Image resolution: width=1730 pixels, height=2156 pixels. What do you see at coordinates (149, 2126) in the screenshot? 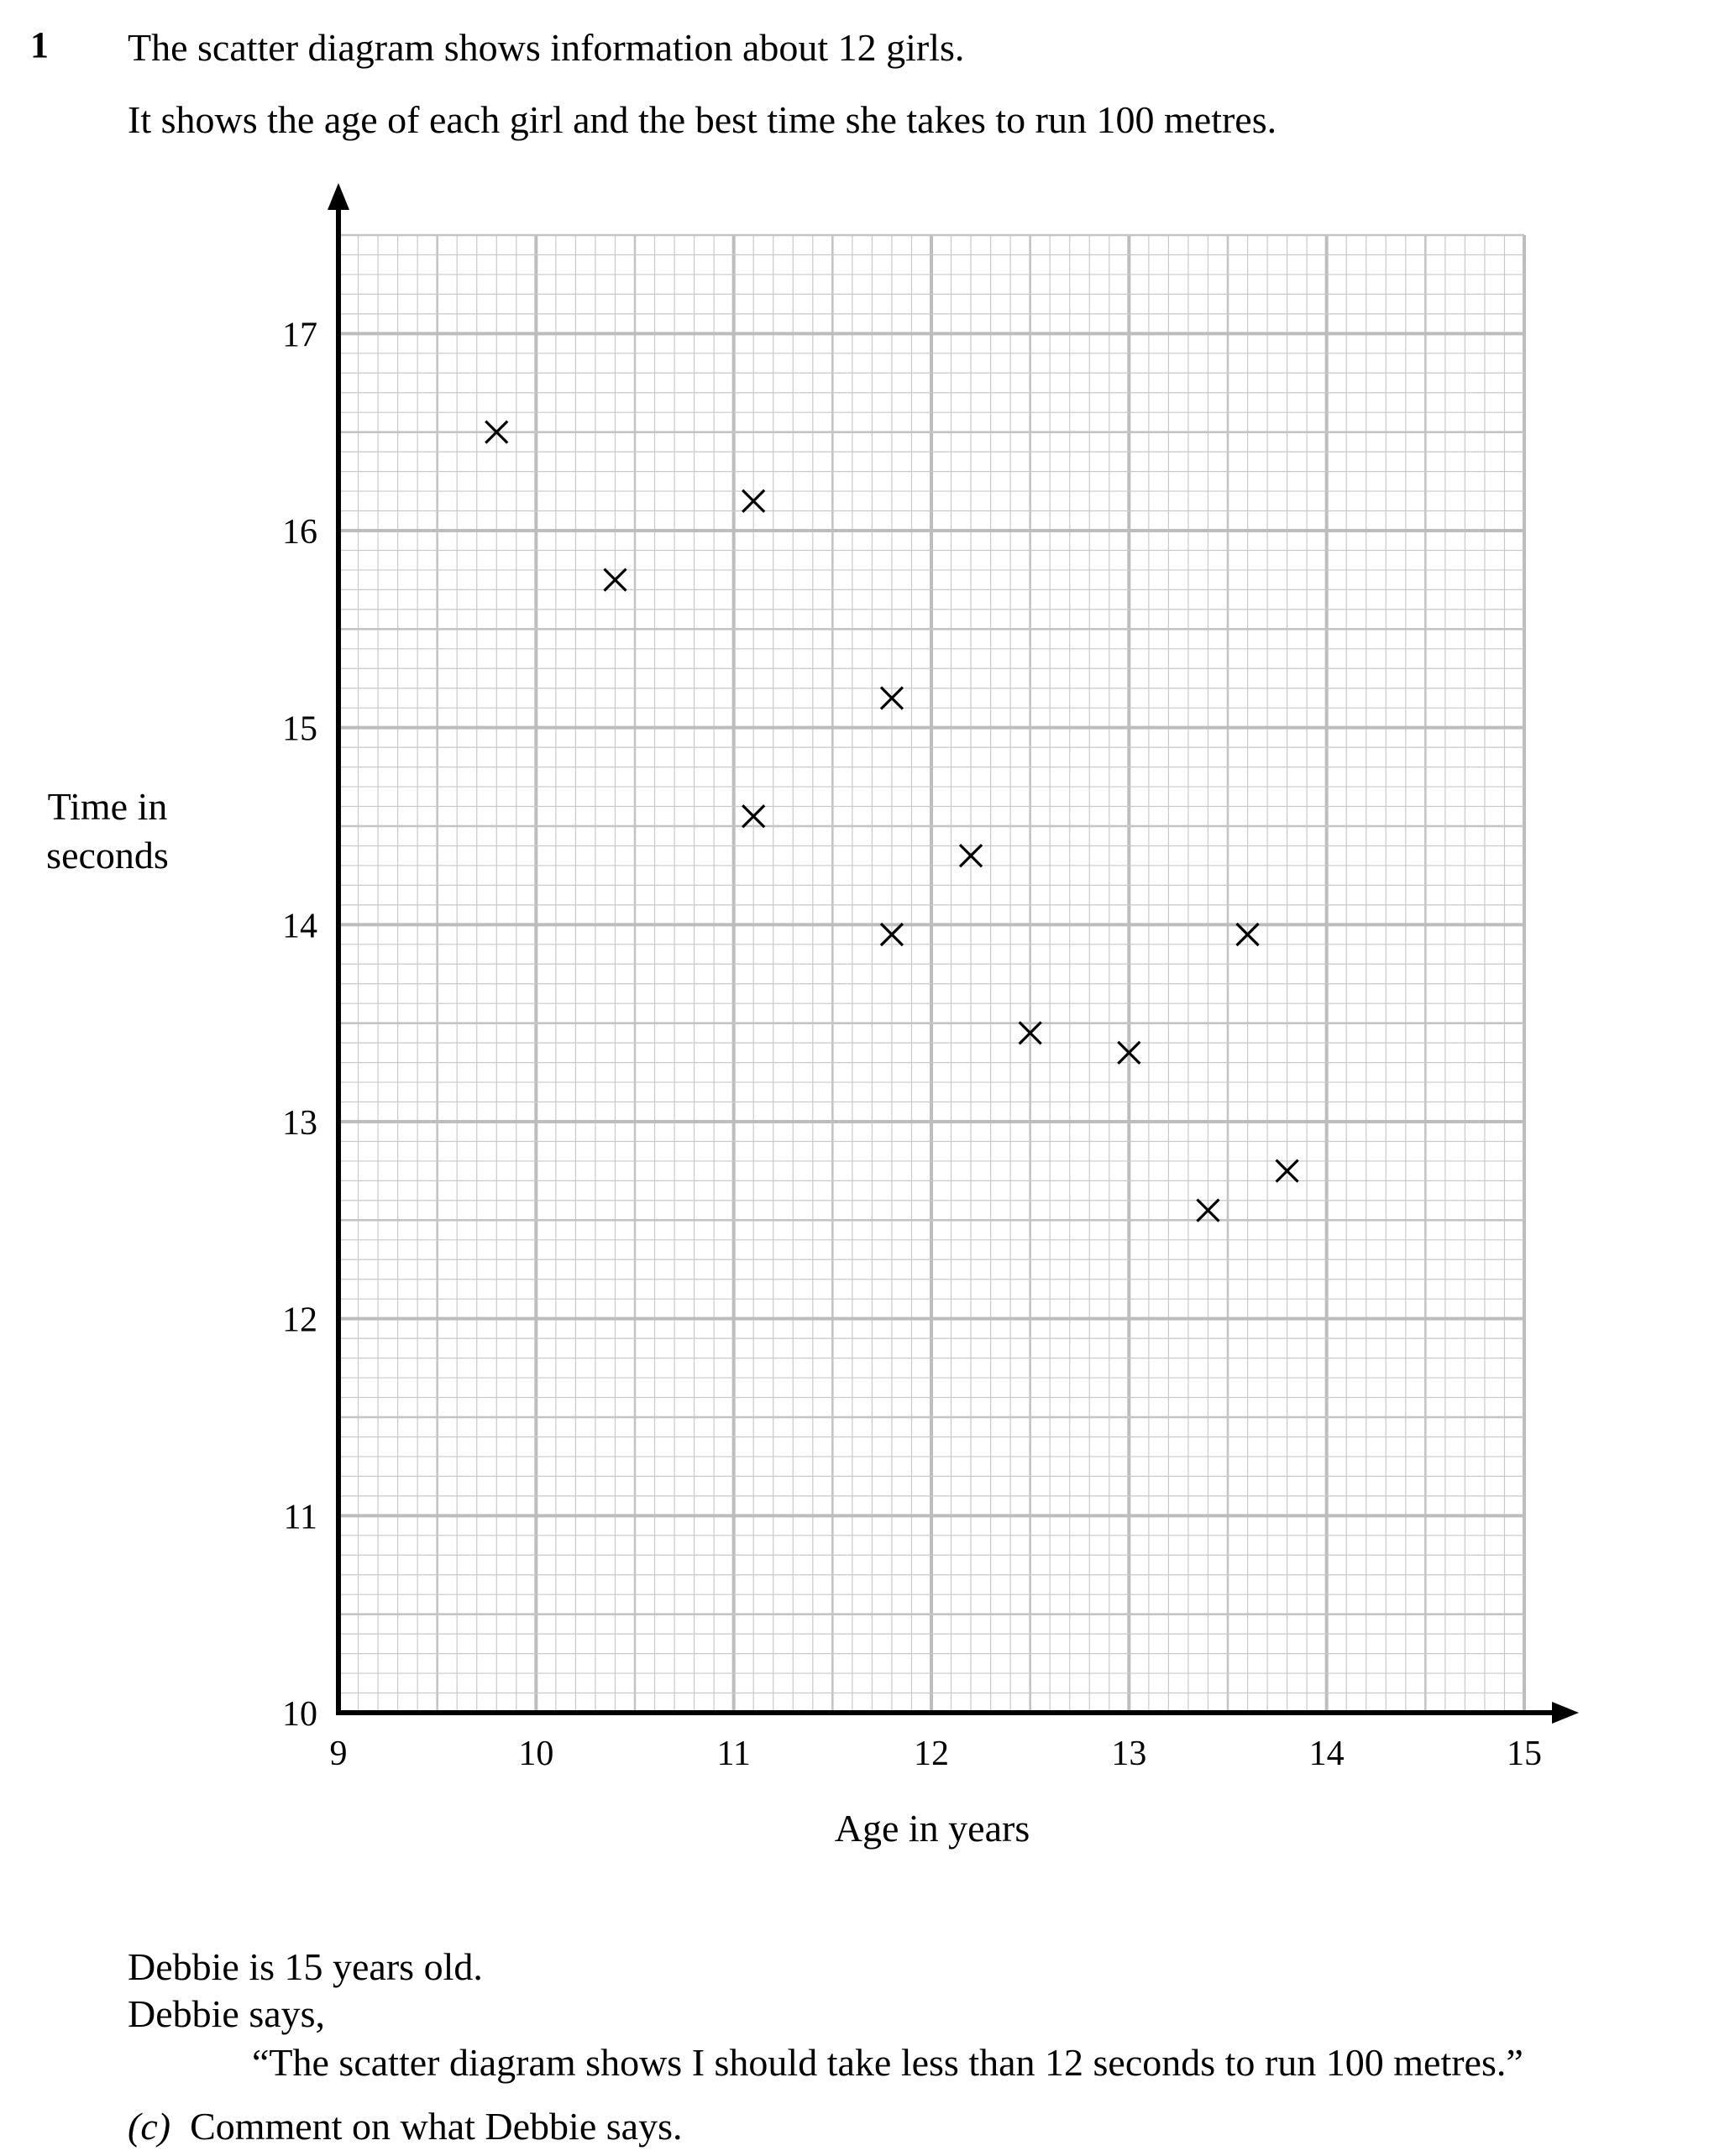
I see `part-label: (c)` at bounding box center [149, 2126].